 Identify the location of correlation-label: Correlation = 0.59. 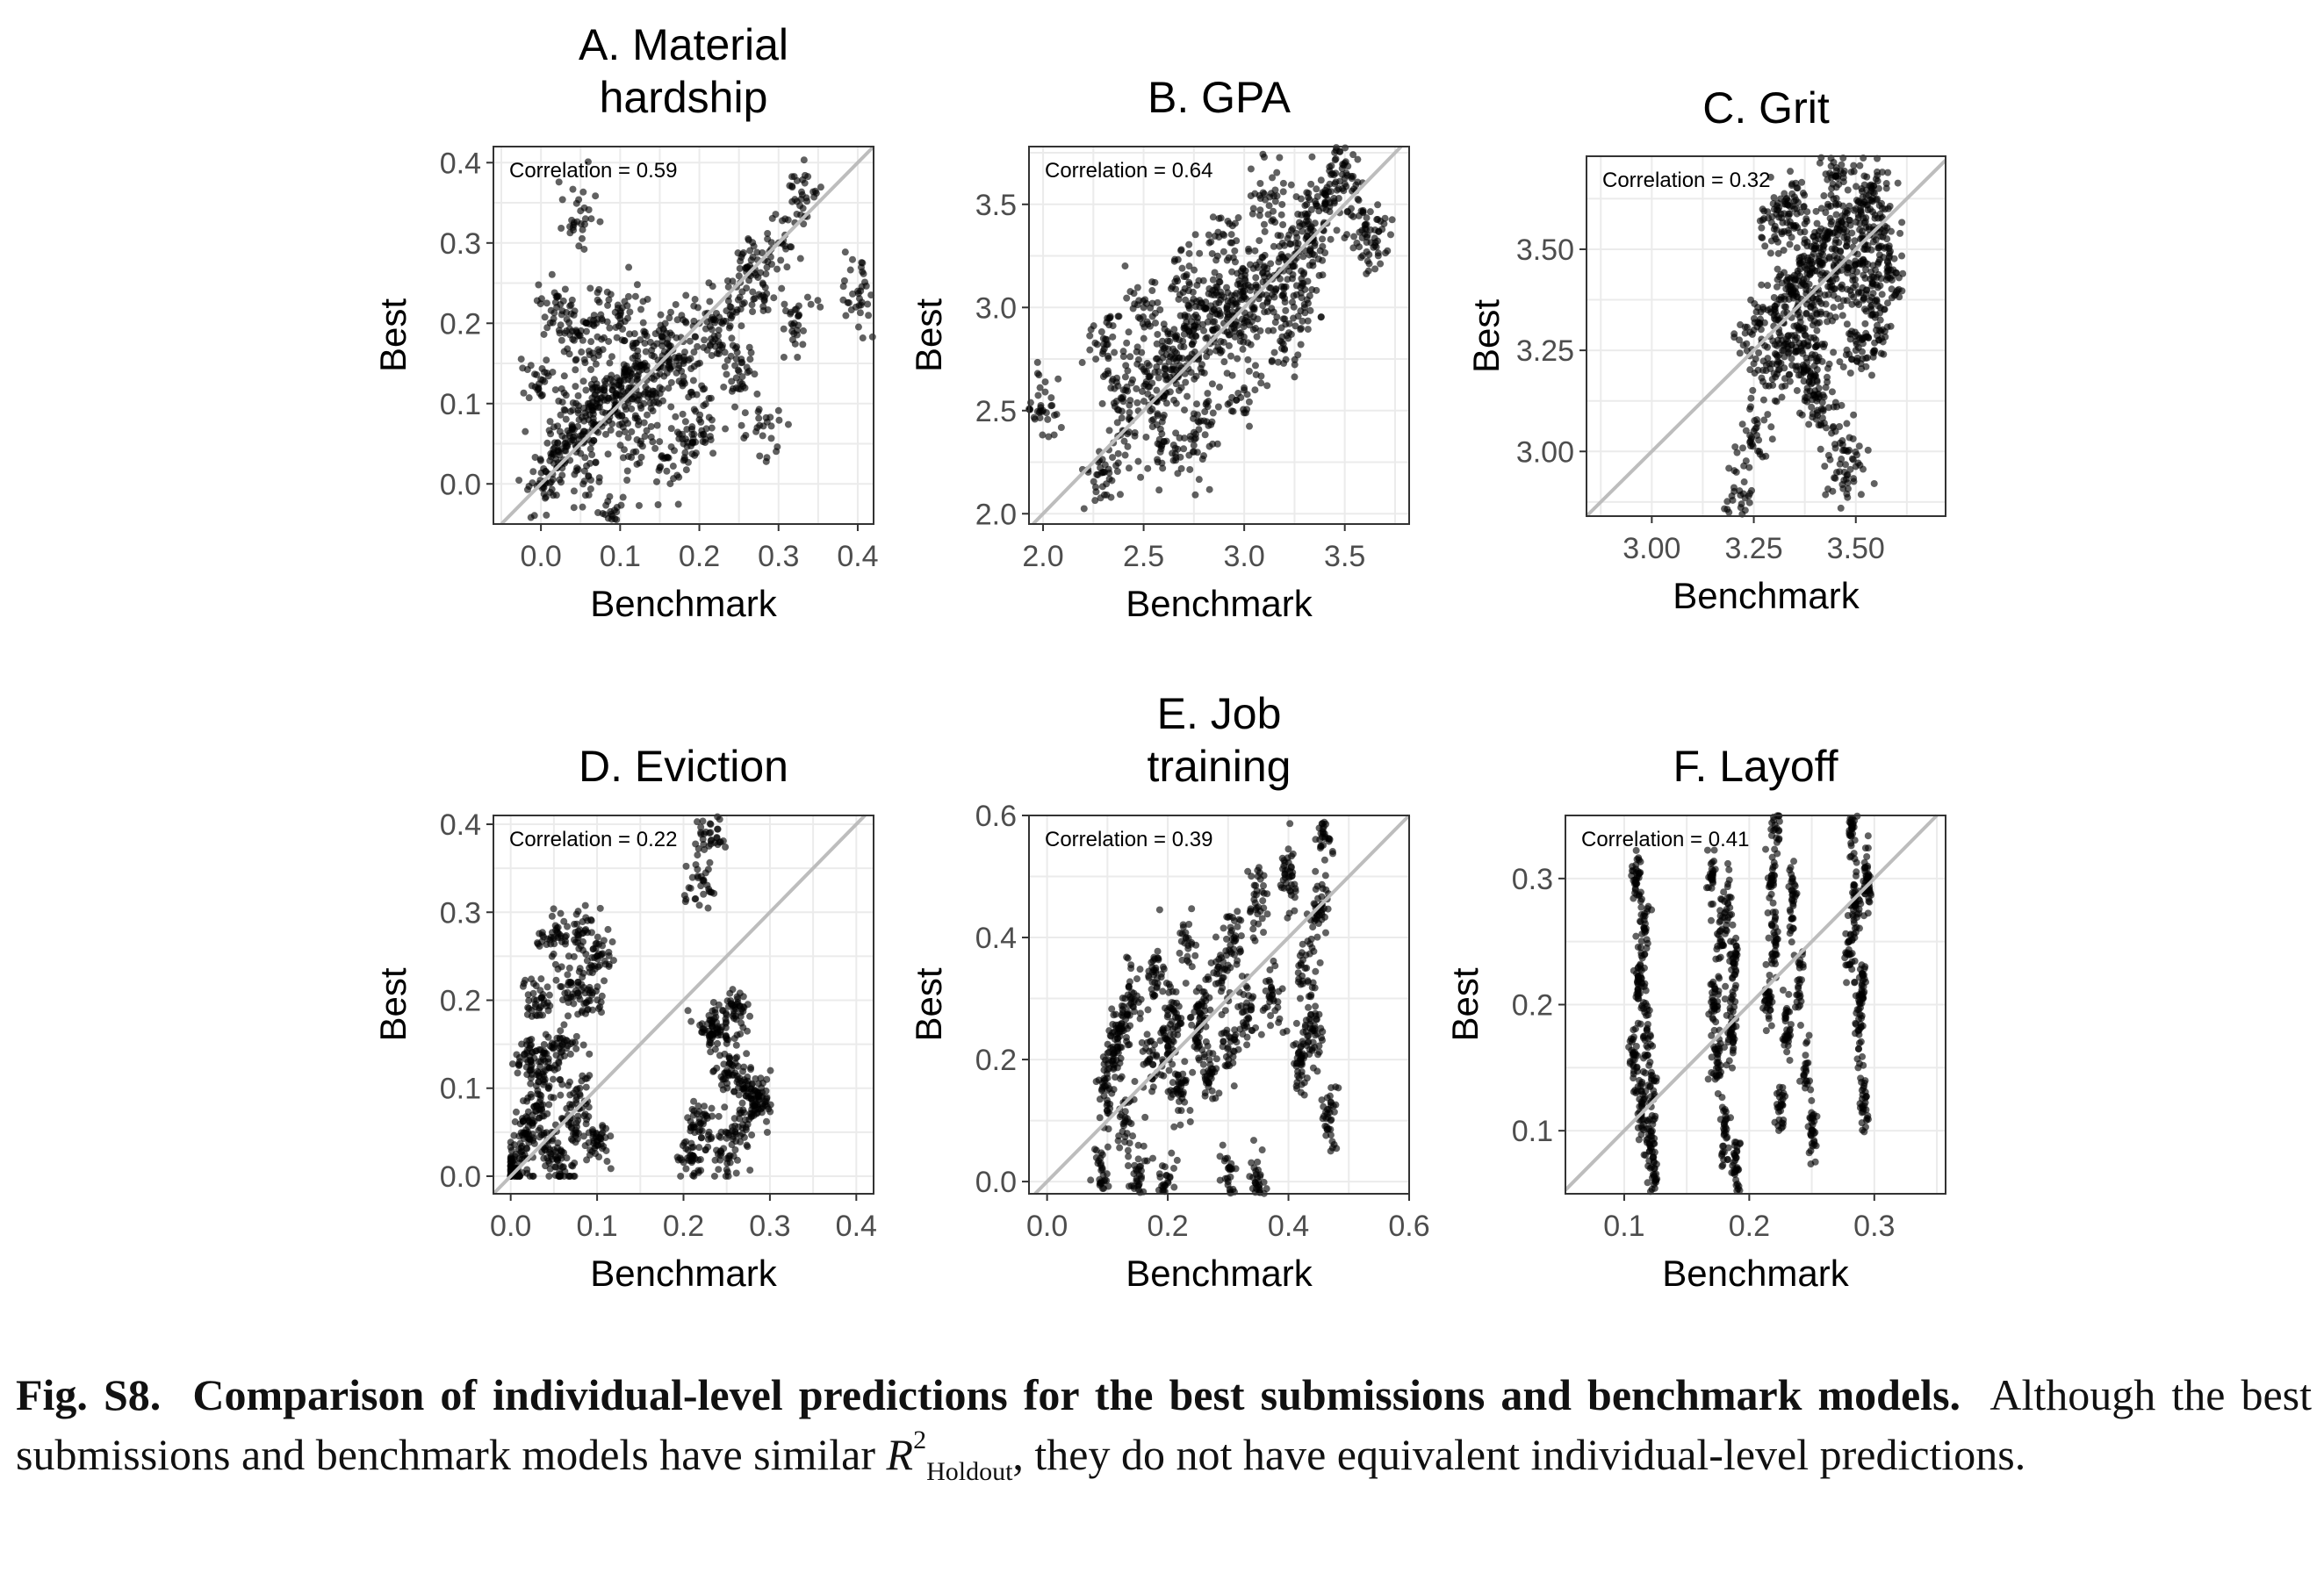
(593, 171).